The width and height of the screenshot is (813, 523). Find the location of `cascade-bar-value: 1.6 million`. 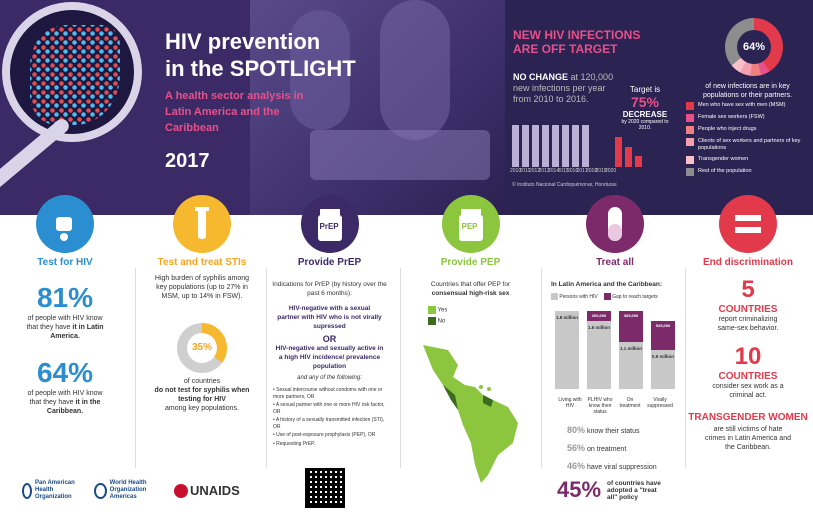

cascade-bar-value: 1.6 million is located at coordinates (599, 327).